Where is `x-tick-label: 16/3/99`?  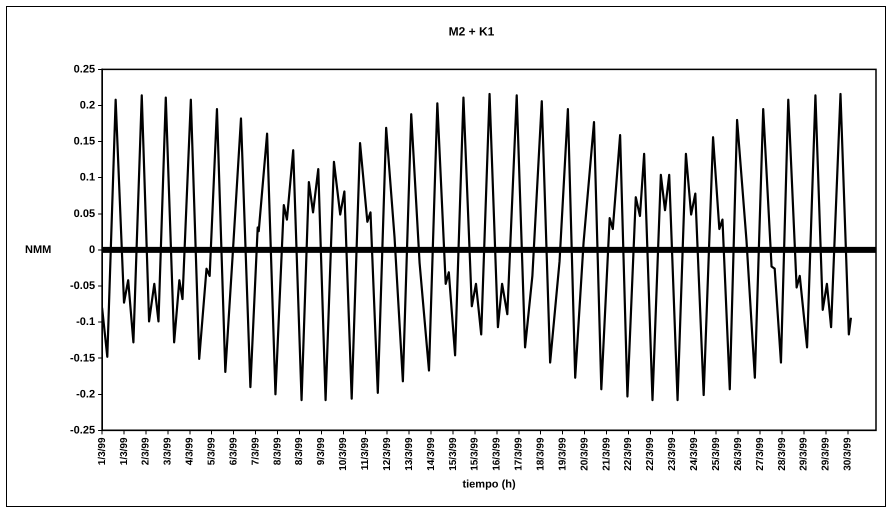 x-tick-label: 16/3/99 is located at coordinates (497, 454).